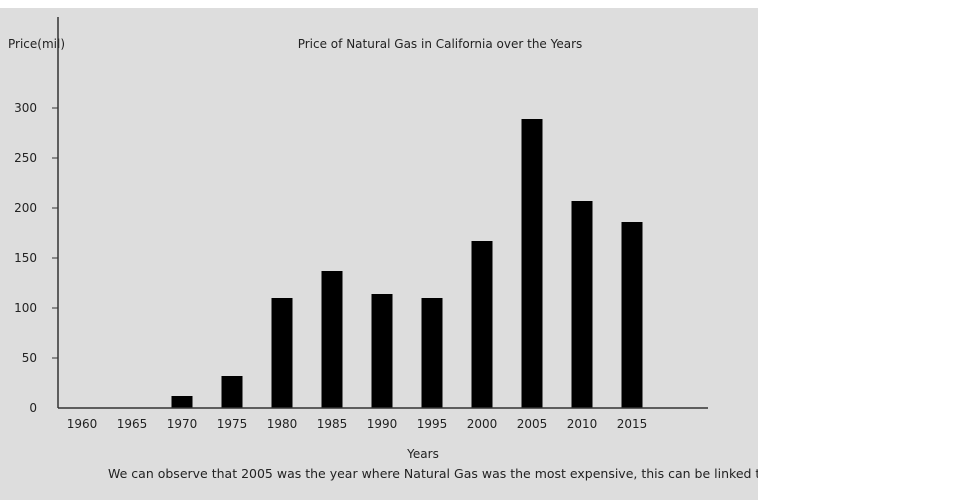 The width and height of the screenshot is (960, 500). Describe the element at coordinates (532, 424) in the screenshot. I see `x-tick-label: 2005` at that location.